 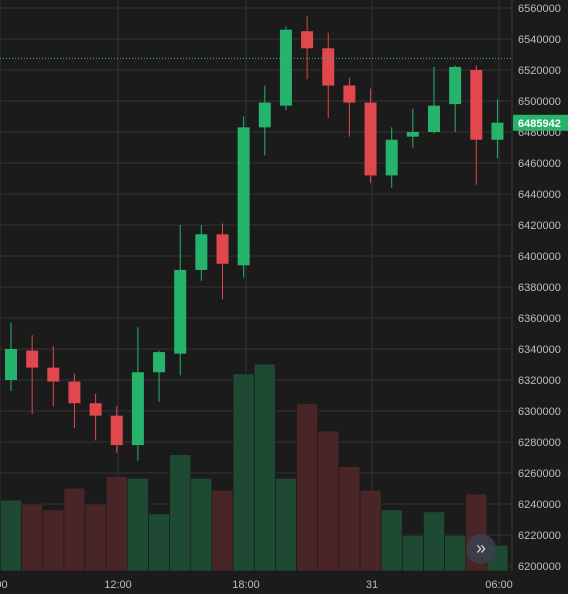 I want to click on y-tick-label: 6280000, so click(x=539, y=443).